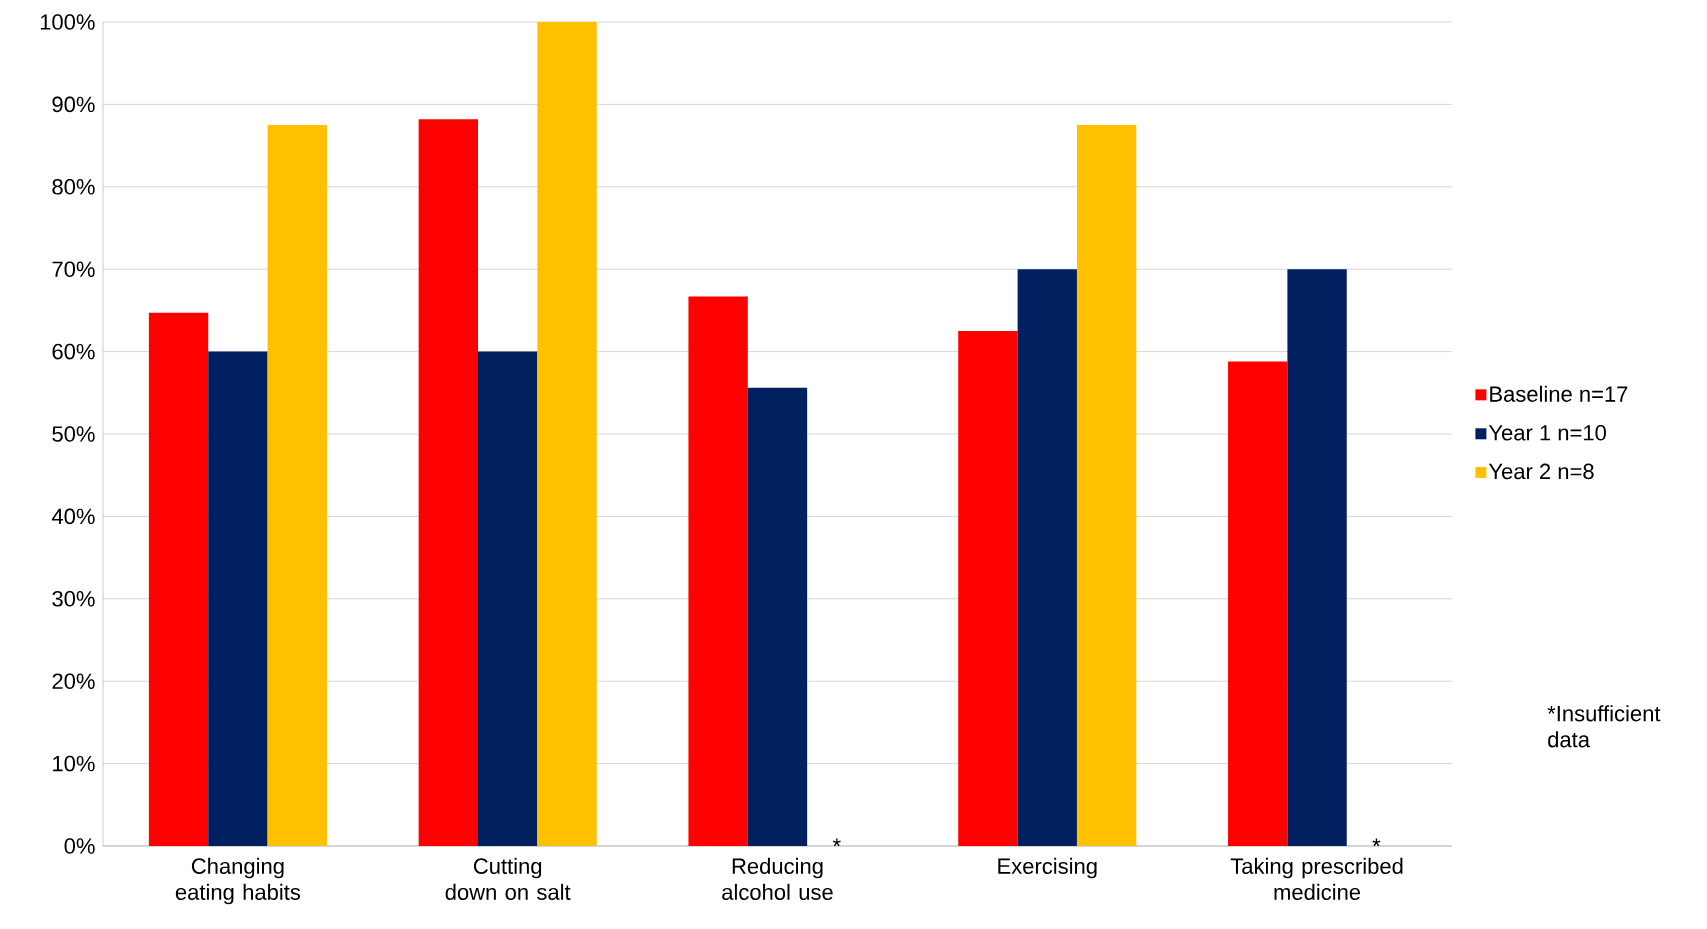 The image size is (1707, 929). I want to click on y-tick-label: 90%, so click(73, 104).